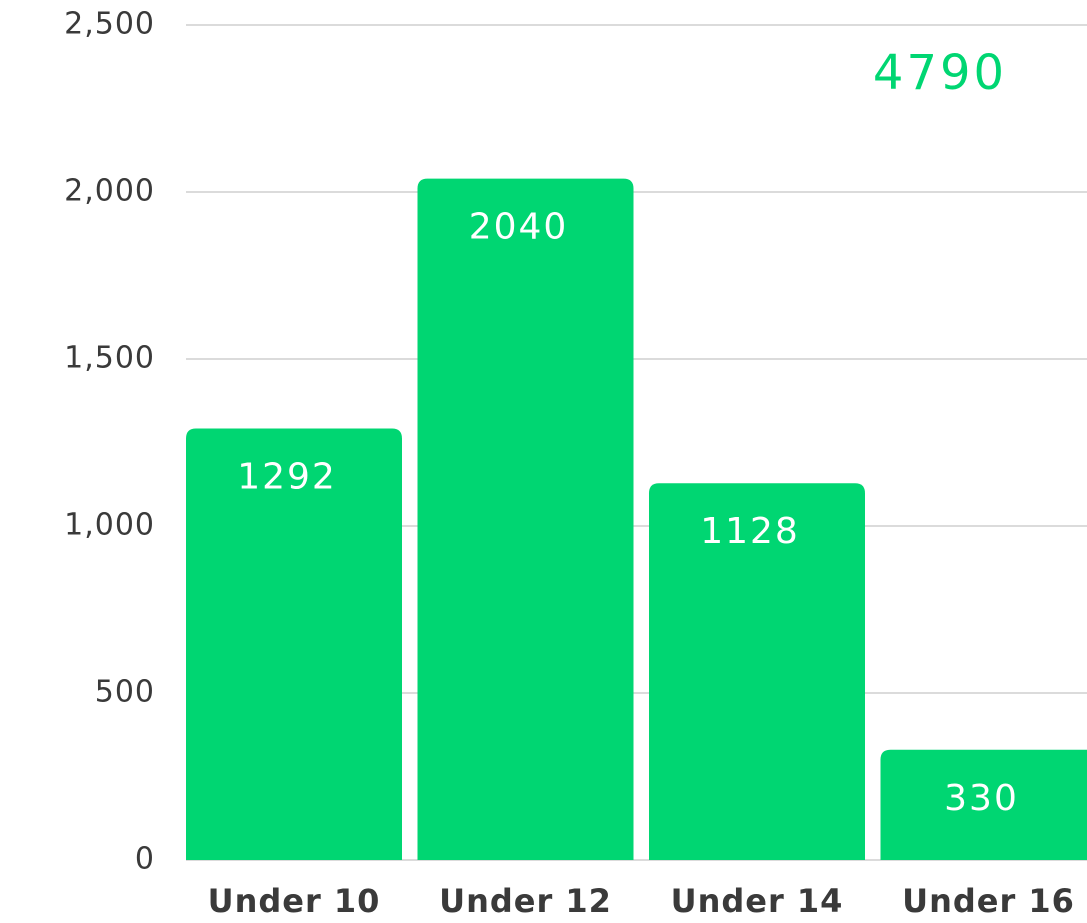 This screenshot has width=1087, height=923. I want to click on annotation: 4790, so click(940, 73).